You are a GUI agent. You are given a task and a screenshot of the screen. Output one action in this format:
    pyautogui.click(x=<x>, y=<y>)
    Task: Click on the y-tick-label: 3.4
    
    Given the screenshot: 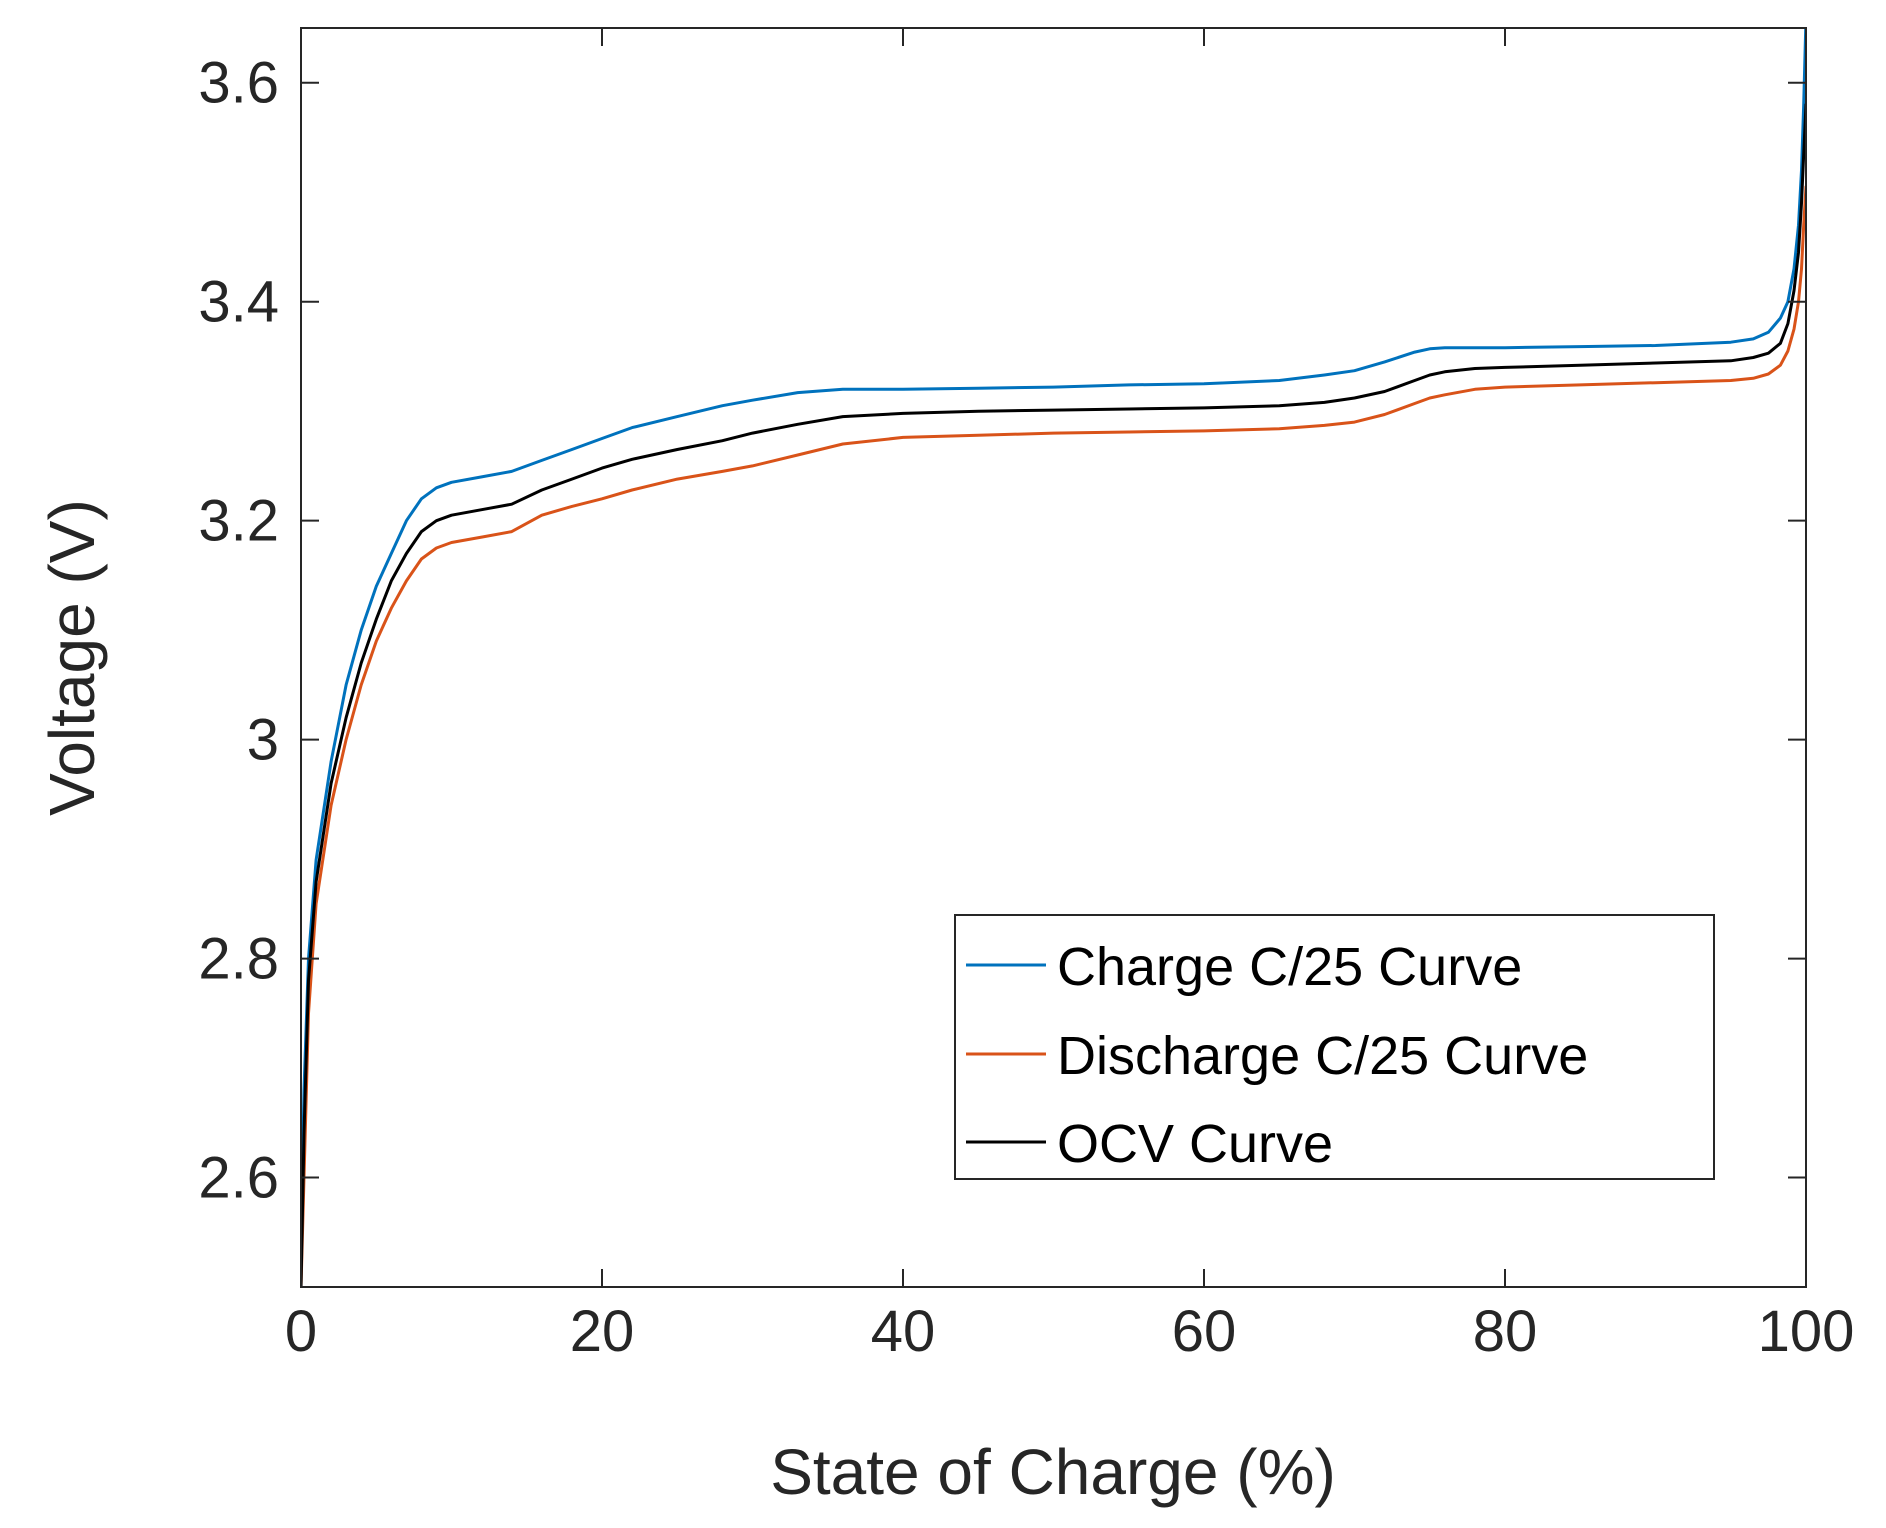 What is the action you would take?
    pyautogui.click(x=238, y=302)
    